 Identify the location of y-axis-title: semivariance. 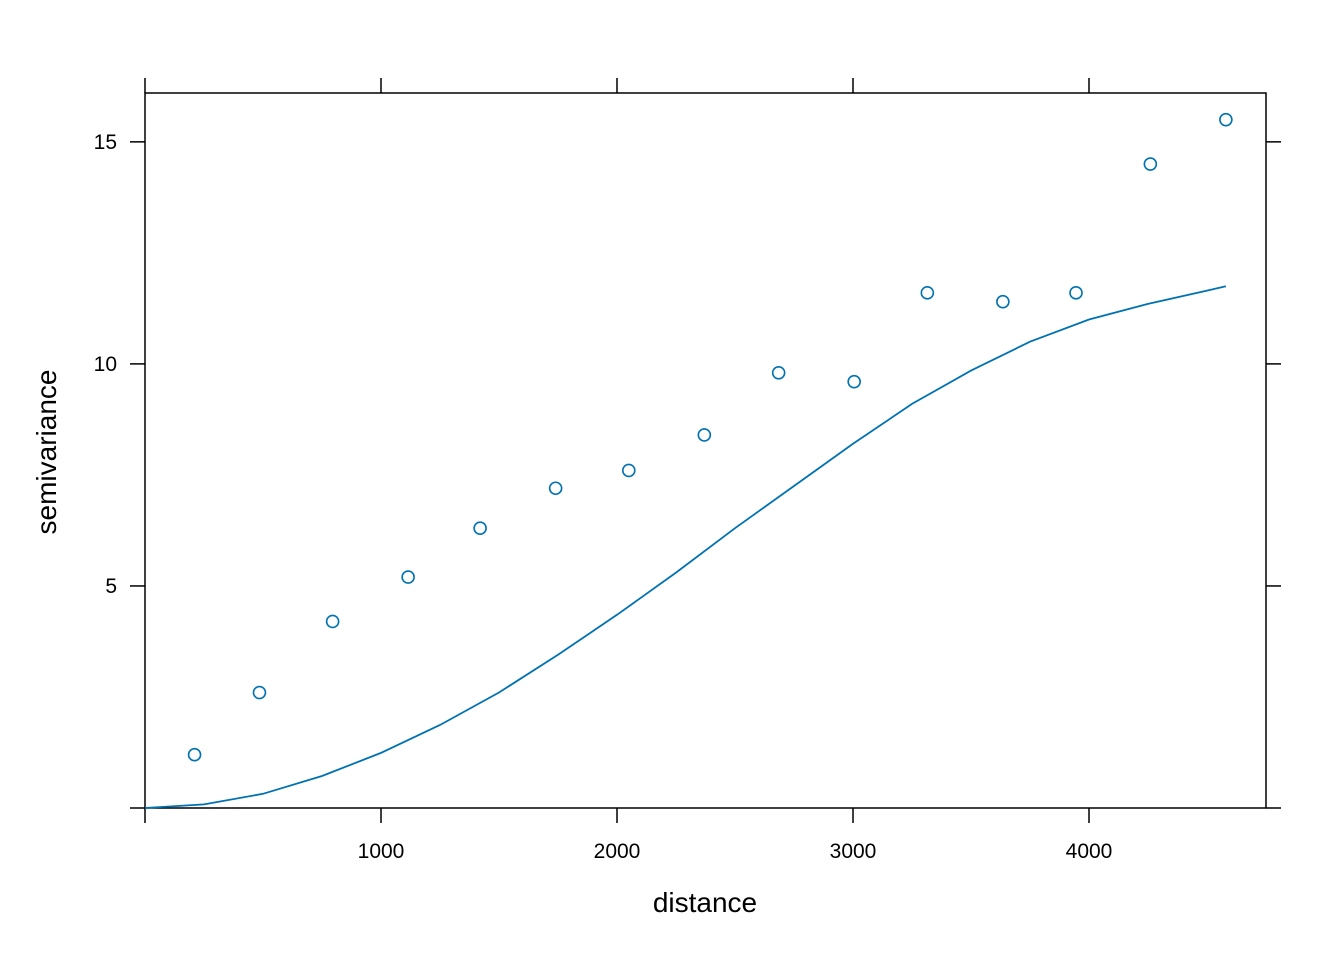
(46, 452).